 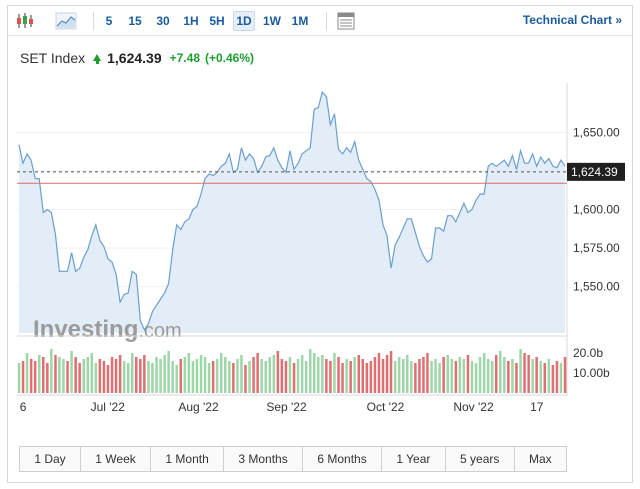 I want to click on timeframe-1m: 1M, so click(x=300, y=21).